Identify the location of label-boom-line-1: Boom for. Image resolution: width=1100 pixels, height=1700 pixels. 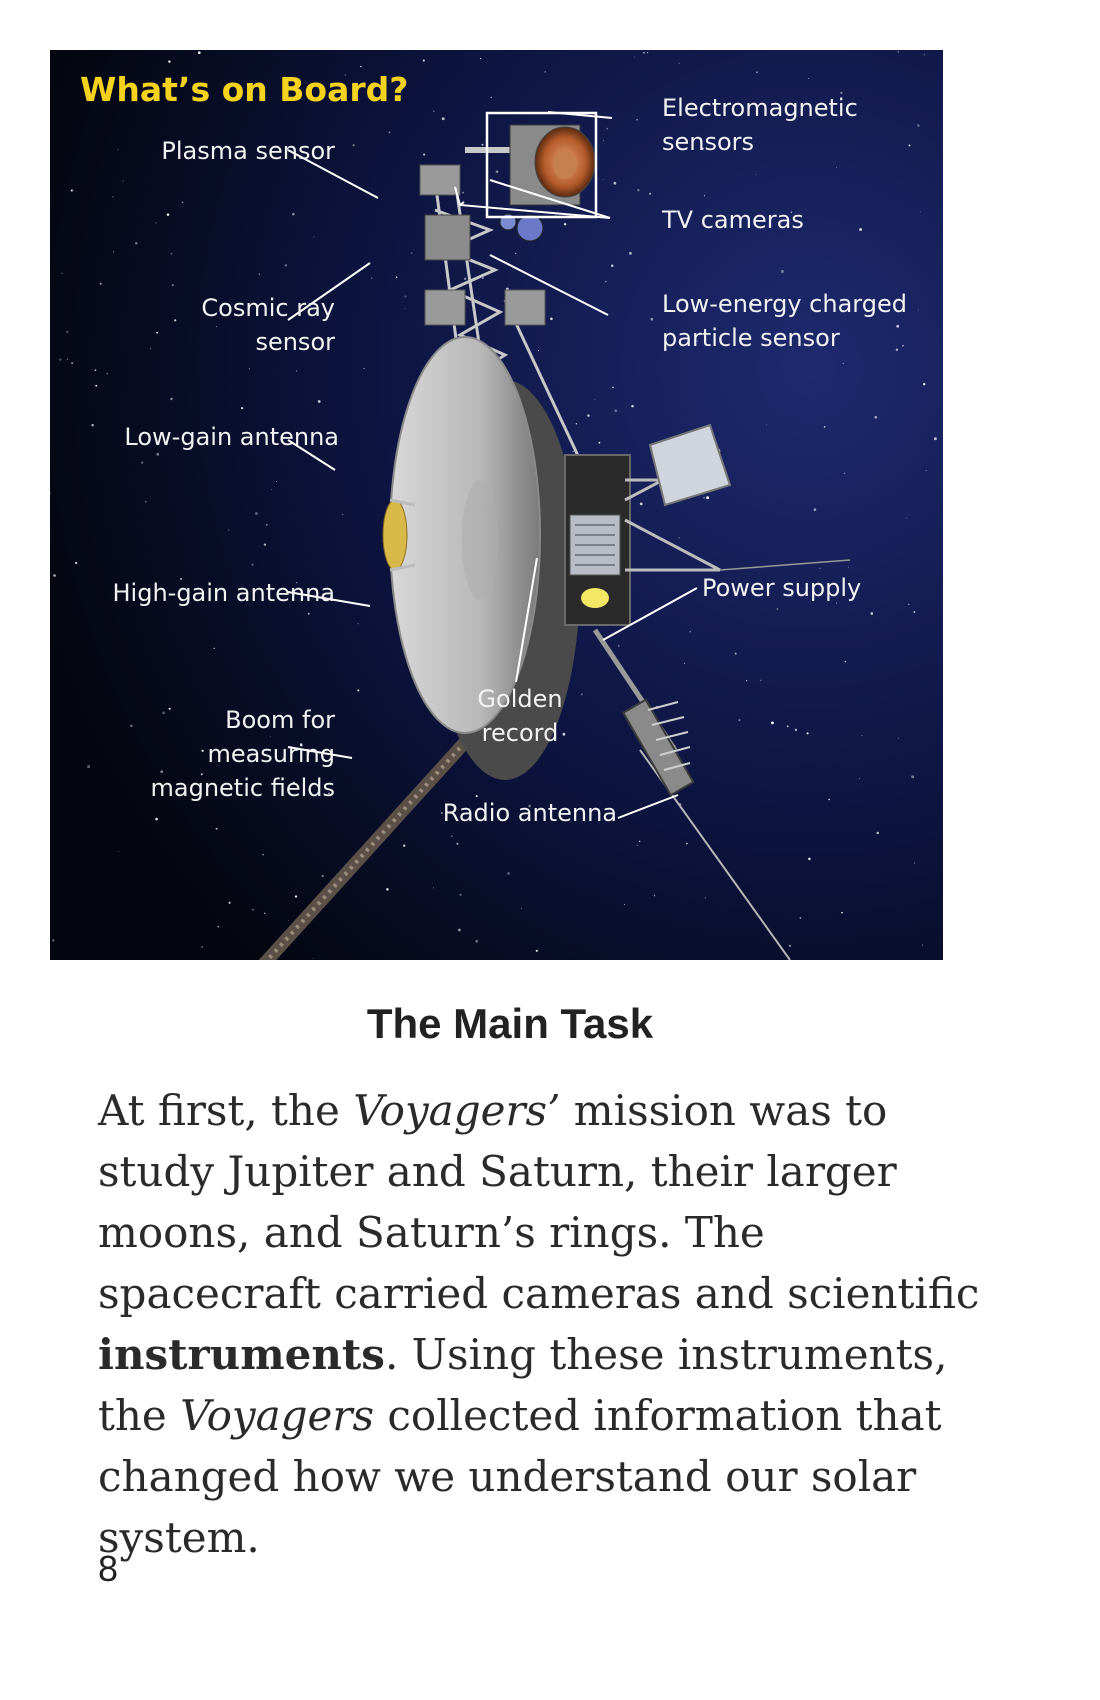
(280, 720).